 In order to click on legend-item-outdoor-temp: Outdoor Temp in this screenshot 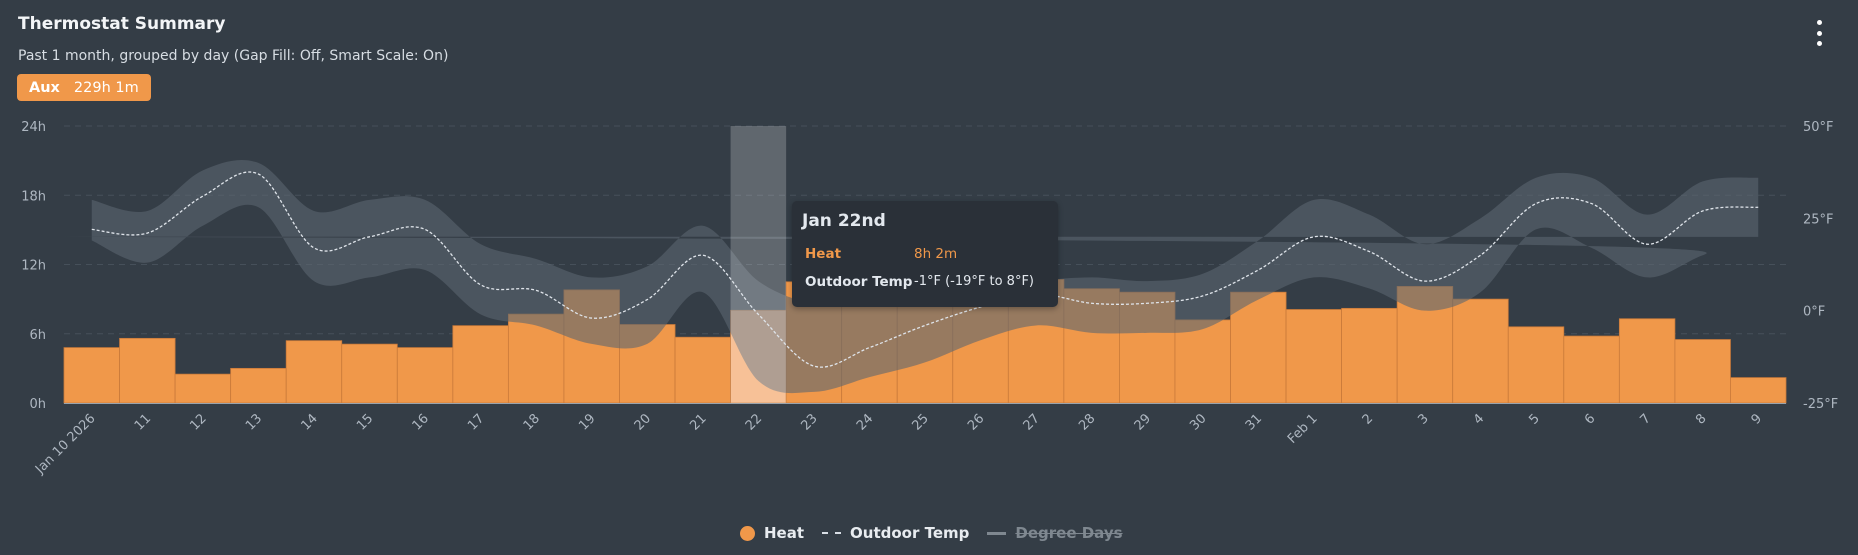, I will do `click(895, 533)`.